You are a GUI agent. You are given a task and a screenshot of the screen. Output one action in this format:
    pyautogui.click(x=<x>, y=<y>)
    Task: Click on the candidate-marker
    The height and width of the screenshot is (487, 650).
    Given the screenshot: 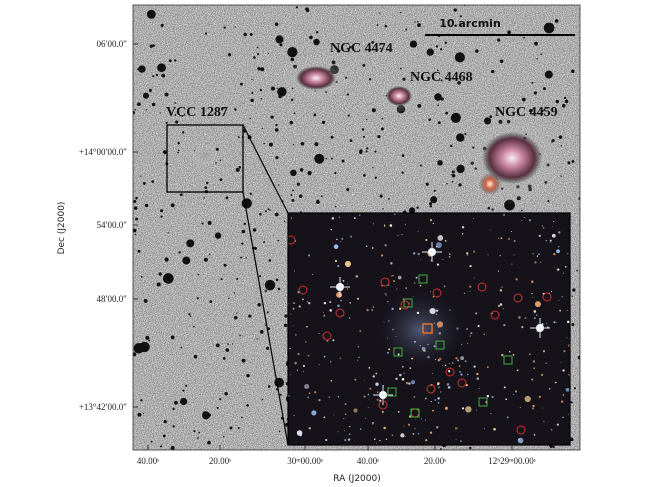 What is the action you would take?
    pyautogui.click(x=495, y=315)
    